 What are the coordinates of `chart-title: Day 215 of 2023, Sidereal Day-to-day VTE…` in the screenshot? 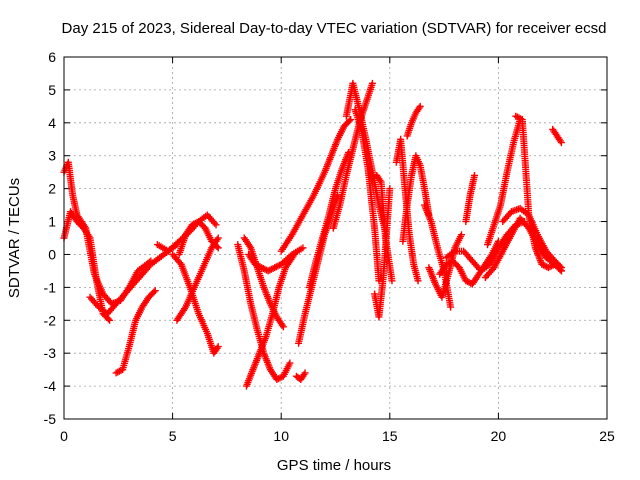 It's located at (334, 28).